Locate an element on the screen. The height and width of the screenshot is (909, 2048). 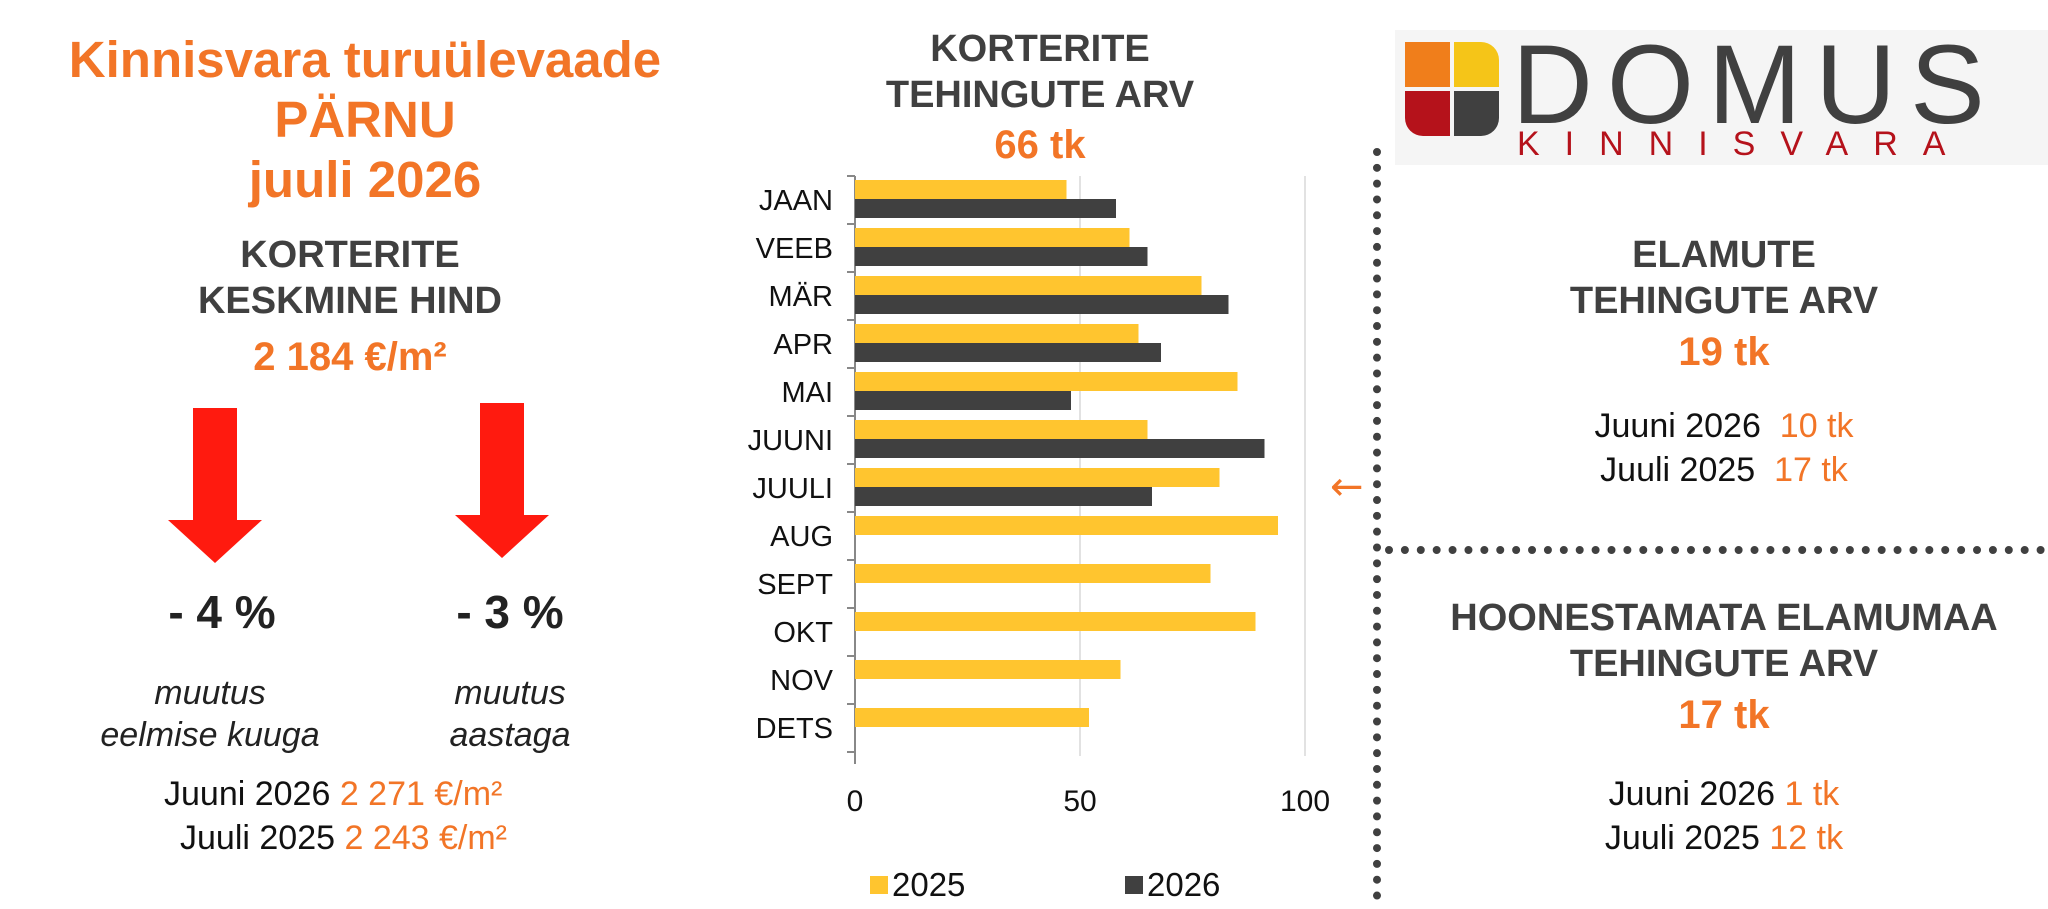
monthly-down-arrow-icon is located at coordinates (215, 485).